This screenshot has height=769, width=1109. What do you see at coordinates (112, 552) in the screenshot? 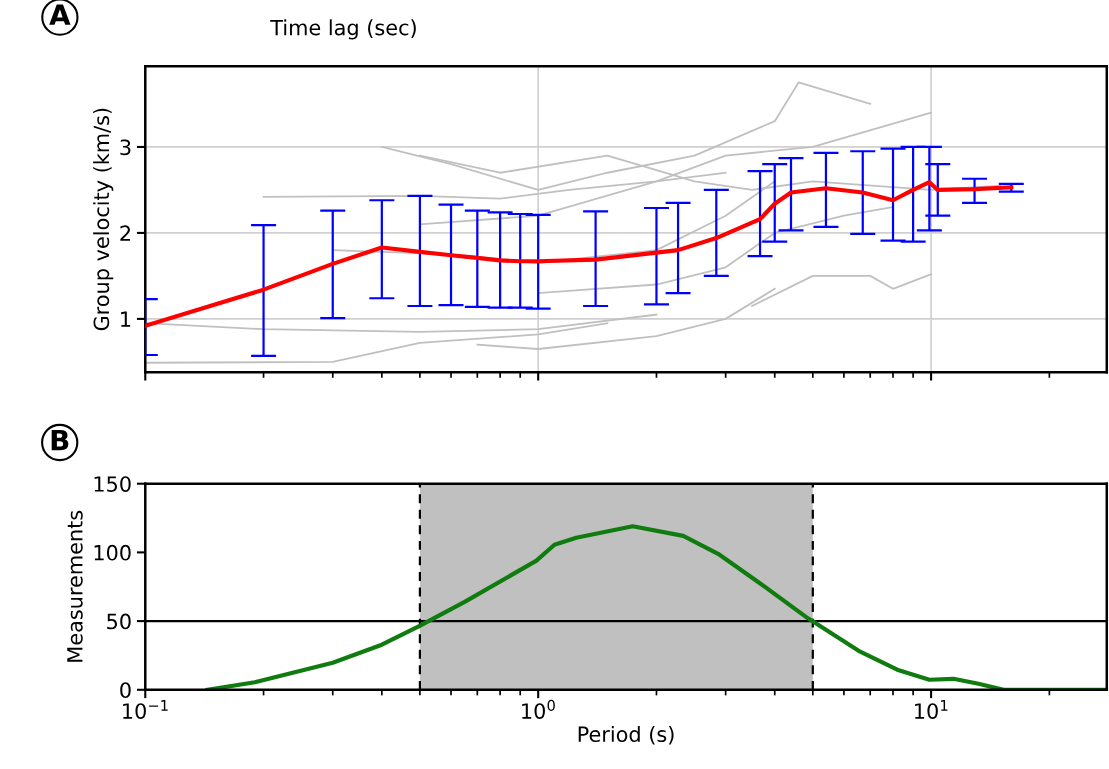
I see `y-tick-label: 100` at bounding box center [112, 552].